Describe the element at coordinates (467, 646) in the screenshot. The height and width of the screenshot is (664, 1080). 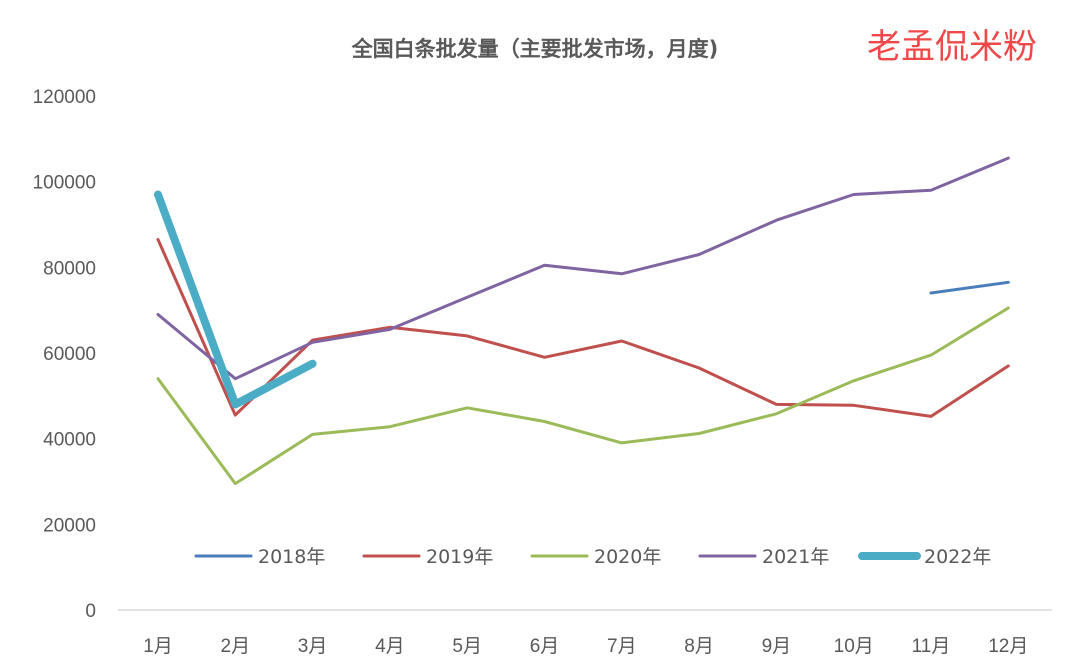
I see `x-tick-label: 5月` at that location.